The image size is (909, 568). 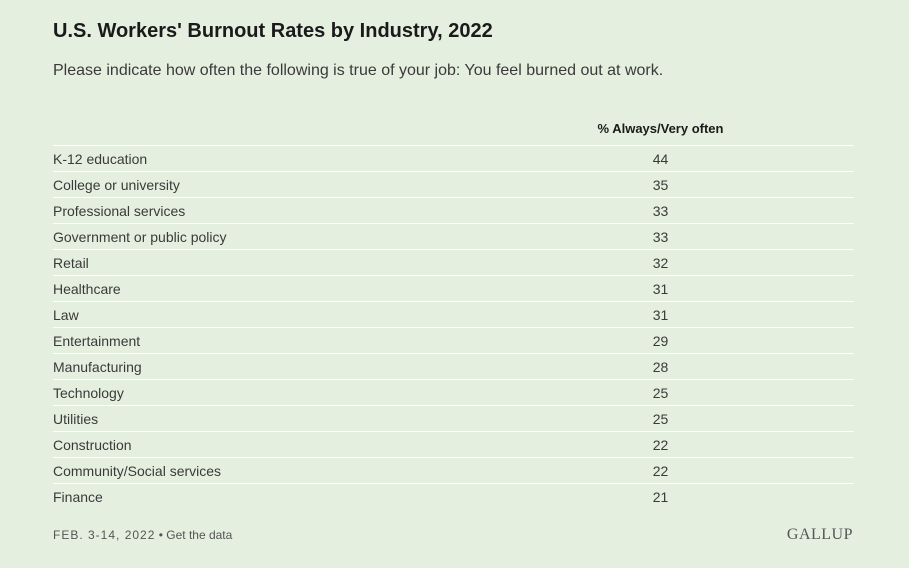 What do you see at coordinates (104, 535) in the screenshot?
I see `footer-date: FEB. 3-14, 2022` at bounding box center [104, 535].